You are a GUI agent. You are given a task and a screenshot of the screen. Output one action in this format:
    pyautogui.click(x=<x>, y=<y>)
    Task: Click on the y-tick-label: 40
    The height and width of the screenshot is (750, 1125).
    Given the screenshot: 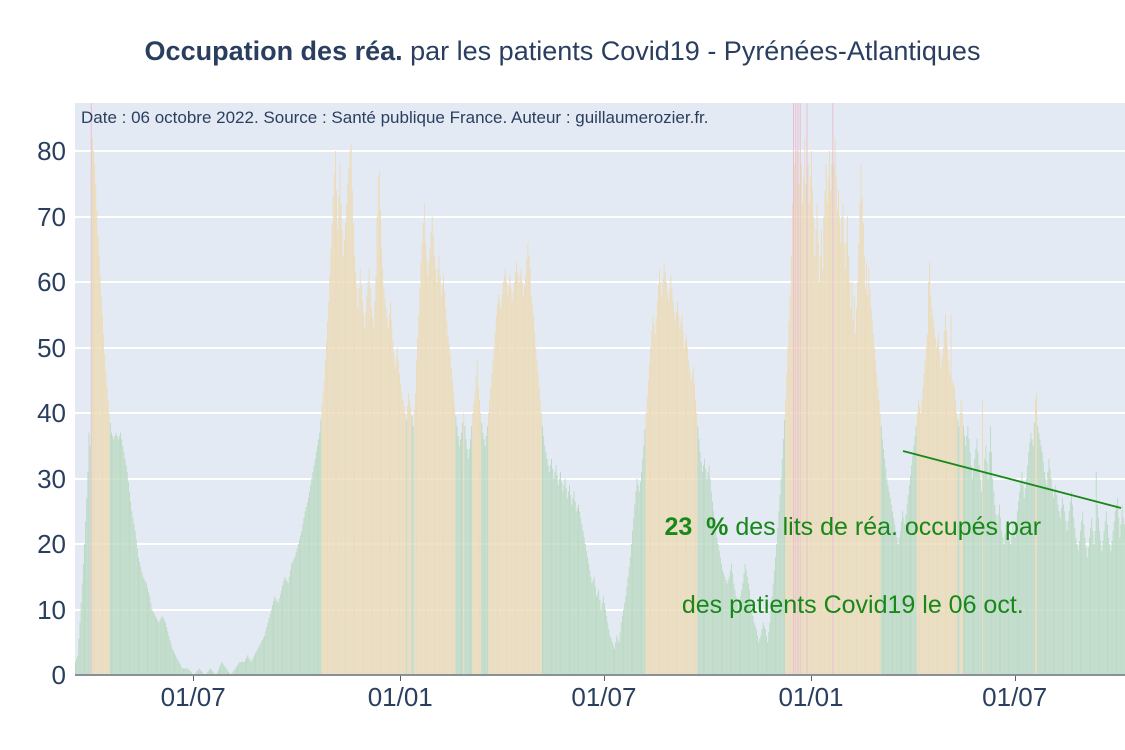 What is the action you would take?
    pyautogui.click(x=51, y=413)
    